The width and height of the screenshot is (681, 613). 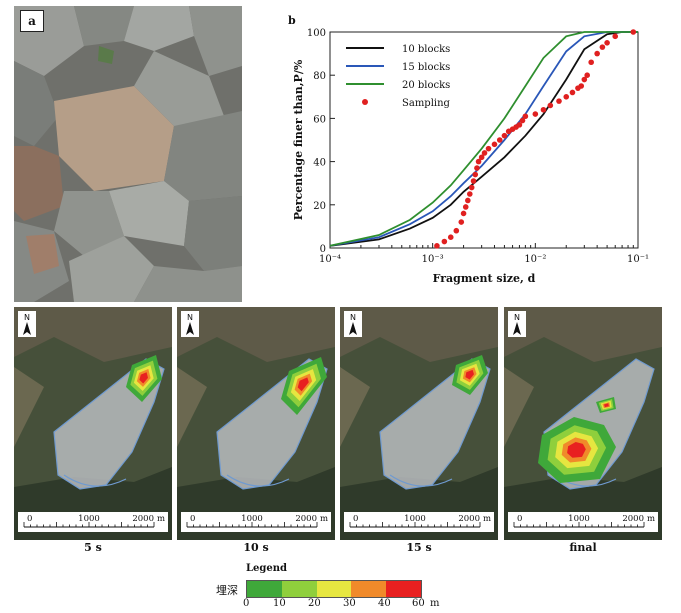 What do you see at coordinates (256, 423) in the screenshot?
I see `map-10s: N 0 1000 2000 m` at bounding box center [256, 423].